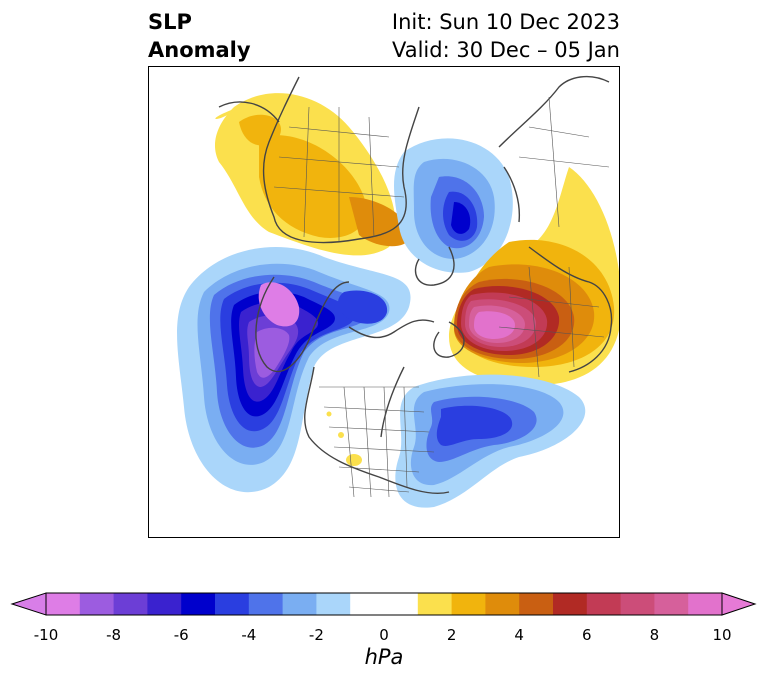  I want to click on title-line-1: SLP, so click(170, 22).